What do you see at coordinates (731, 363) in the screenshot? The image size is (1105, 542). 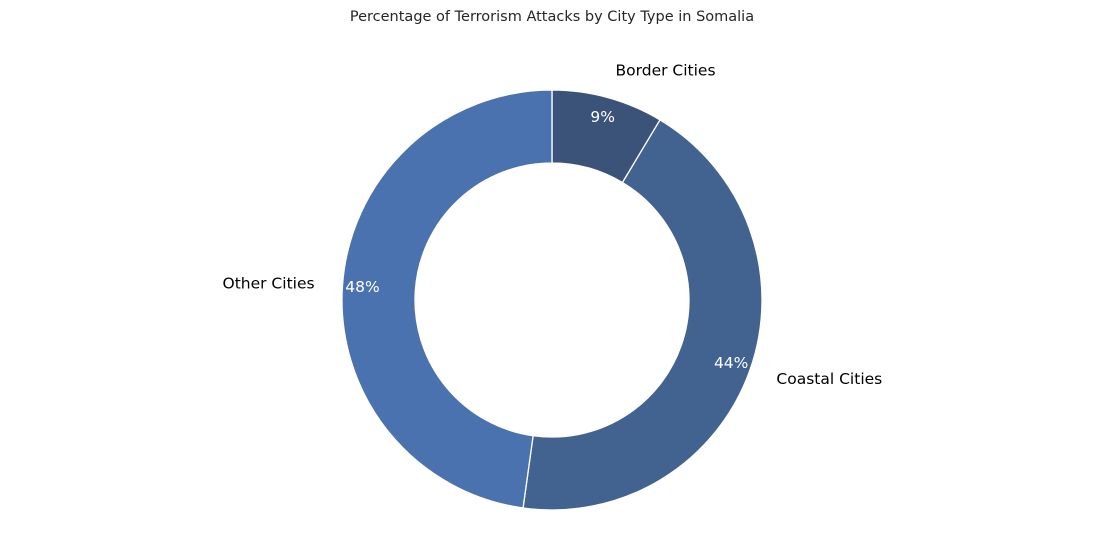 I see `pct-label-coastal-cities: 44%` at bounding box center [731, 363].